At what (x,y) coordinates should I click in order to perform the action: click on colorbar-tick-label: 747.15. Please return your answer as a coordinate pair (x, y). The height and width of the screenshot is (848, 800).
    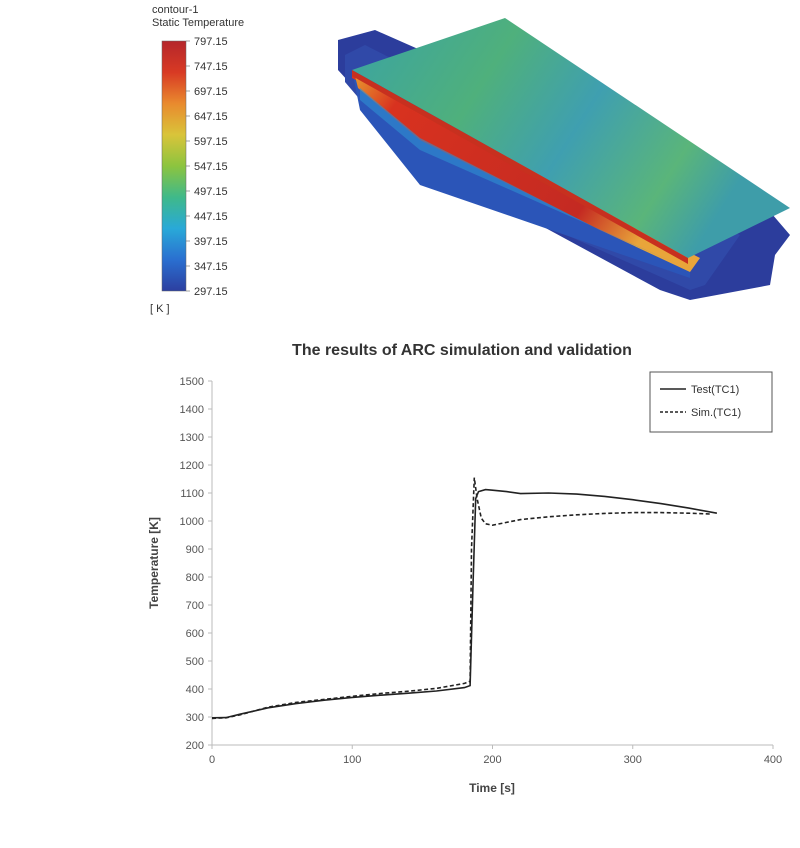
    Looking at the image, I should click on (211, 67).